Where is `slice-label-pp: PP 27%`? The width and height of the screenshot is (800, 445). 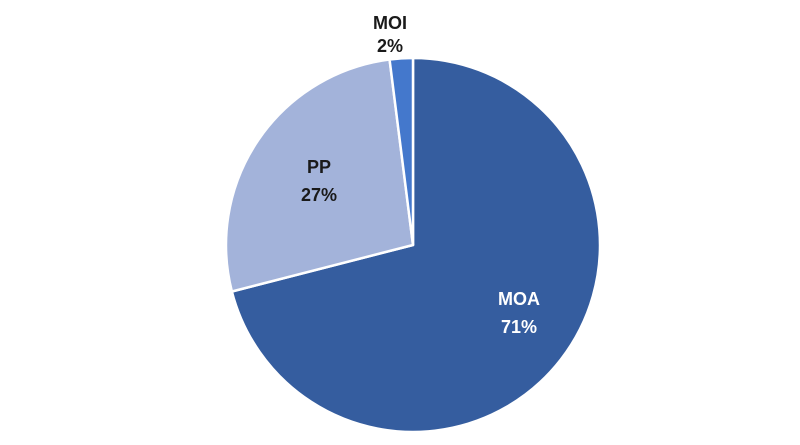 slice-label-pp: PP 27% is located at coordinates (319, 181).